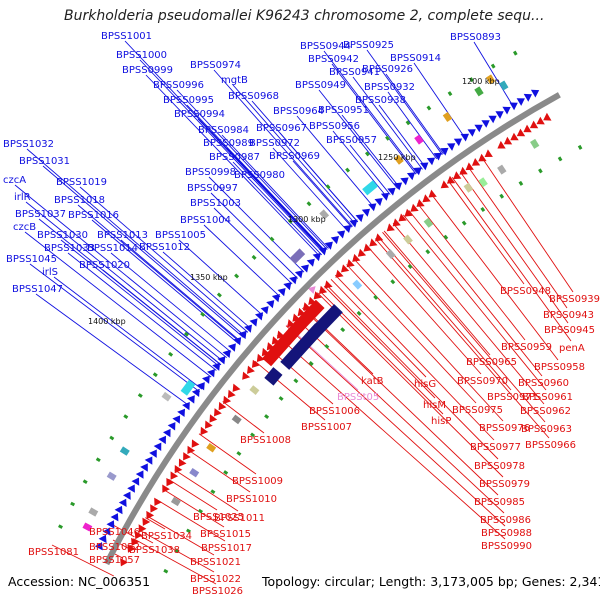 This screenshot has height=600, width=600. What do you see at coordinates (320, 85) in the screenshot?
I see `gene-label: BPSS0949` at bounding box center [320, 85].